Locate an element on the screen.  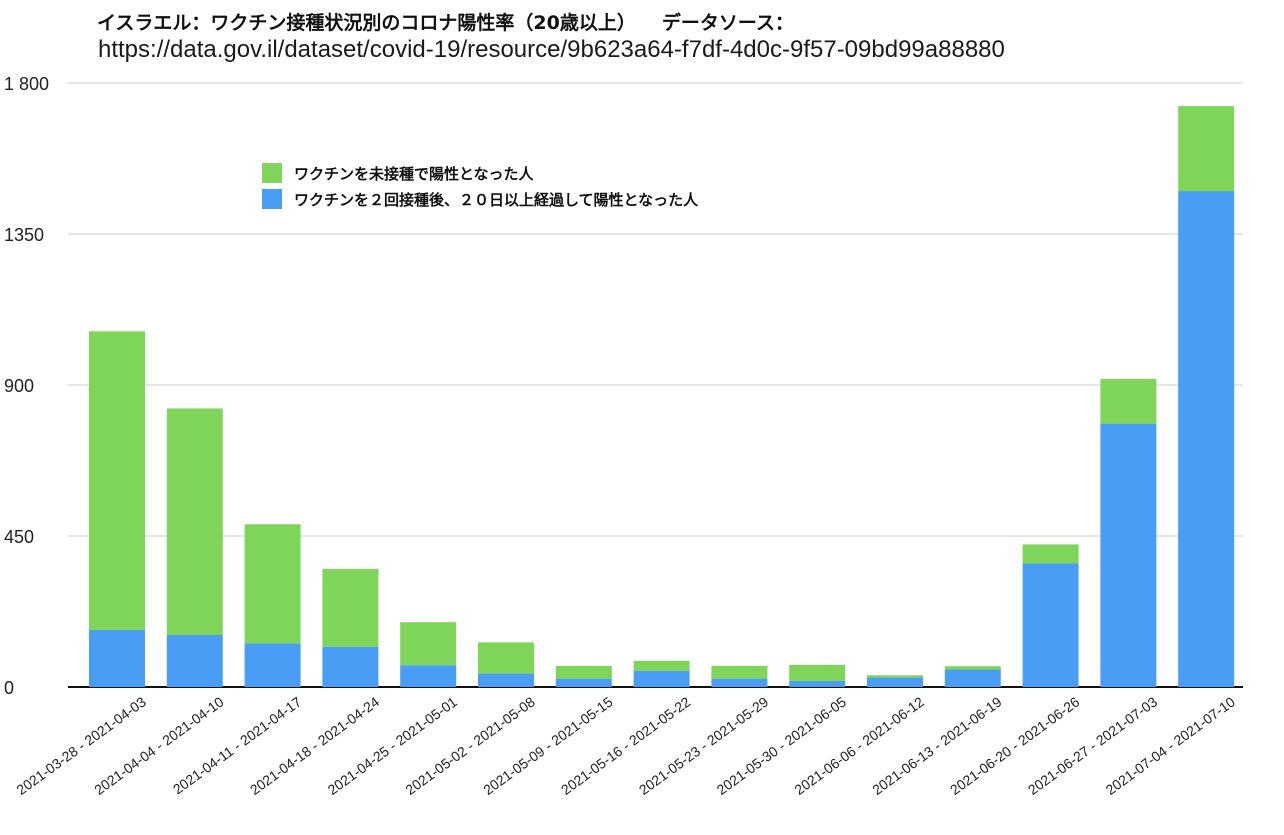
y-tick-label: 1 800 is located at coordinates (26, 84).